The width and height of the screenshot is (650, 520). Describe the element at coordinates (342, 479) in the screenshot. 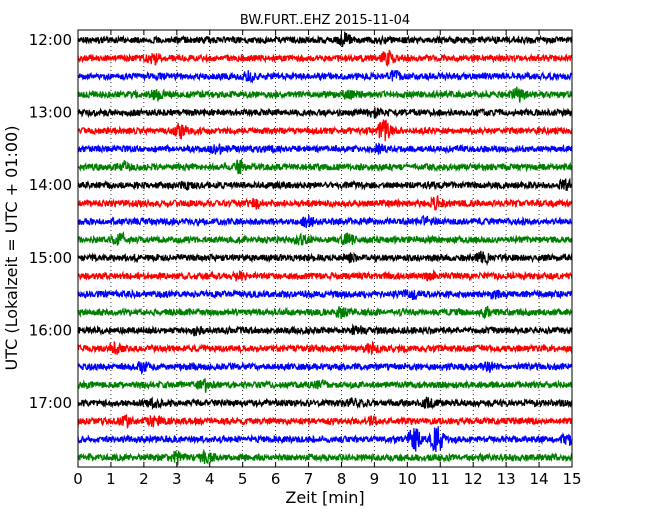

I see `x-tick-label: 8` at that location.